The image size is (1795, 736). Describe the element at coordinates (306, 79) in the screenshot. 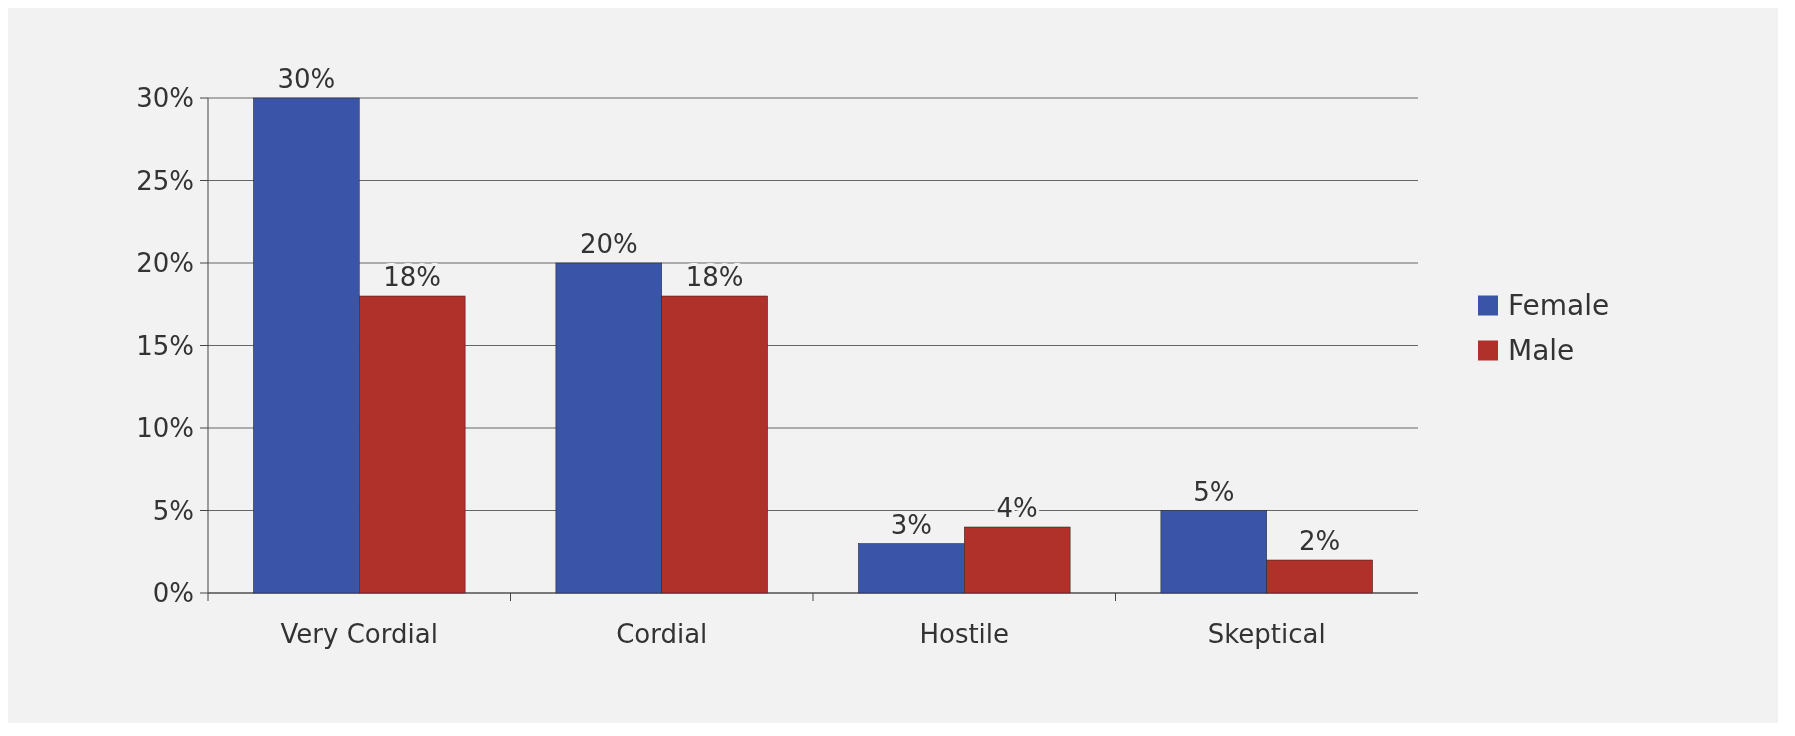

I see `data-label: 30%` at that location.